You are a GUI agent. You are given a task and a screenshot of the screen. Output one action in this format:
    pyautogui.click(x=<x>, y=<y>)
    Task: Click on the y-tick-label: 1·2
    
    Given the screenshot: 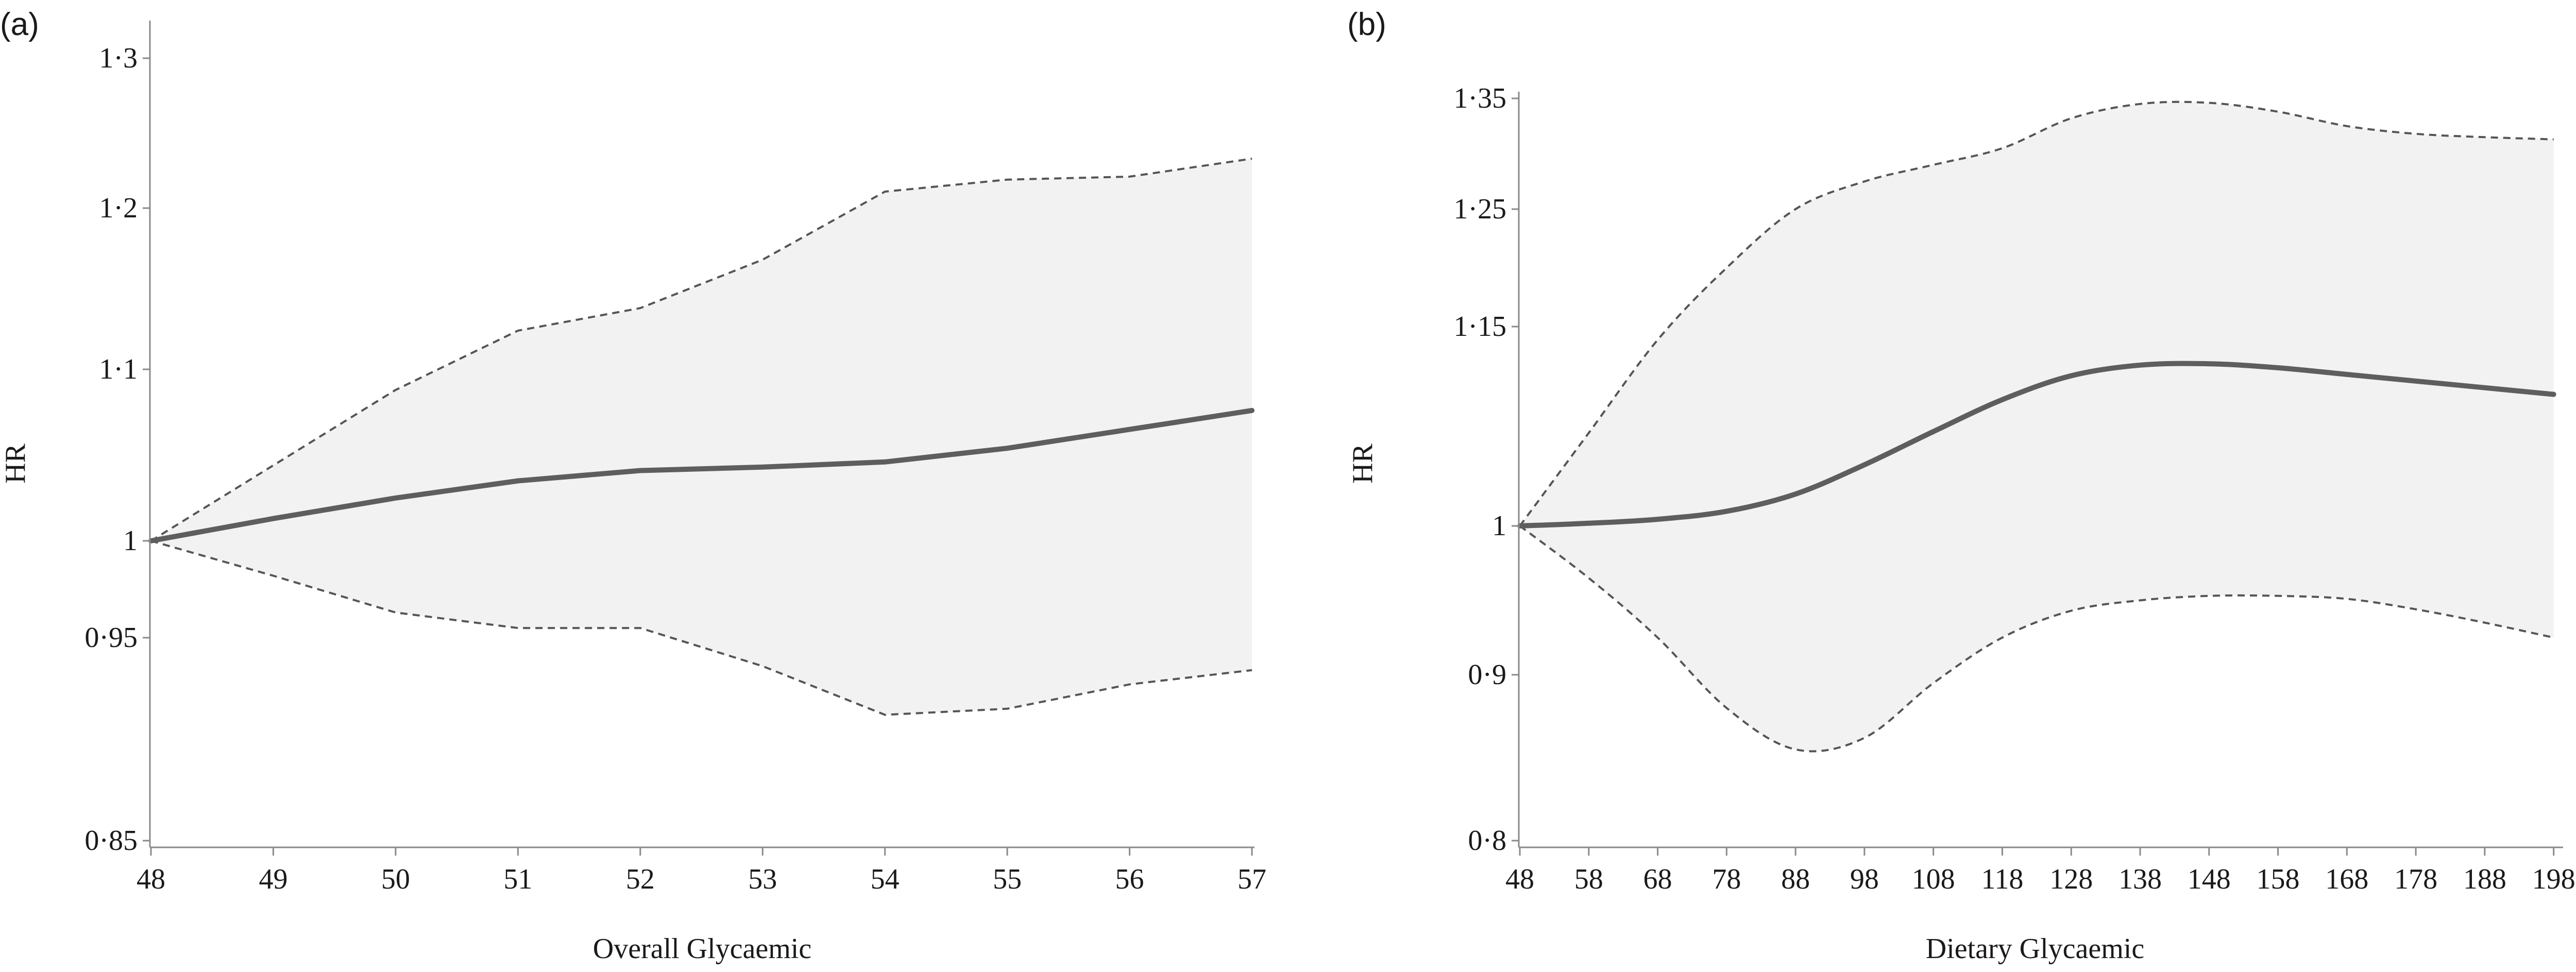 What is the action you would take?
    pyautogui.click(x=118, y=208)
    